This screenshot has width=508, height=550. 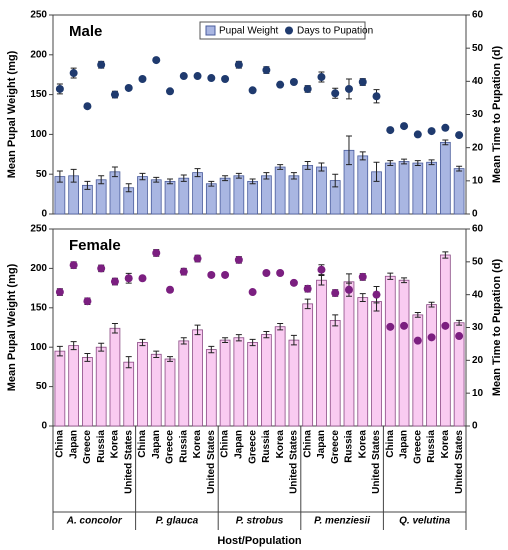 What do you see at coordinates (478, 393) in the screenshot?
I see `y2-tick-label: 10` at bounding box center [478, 393].